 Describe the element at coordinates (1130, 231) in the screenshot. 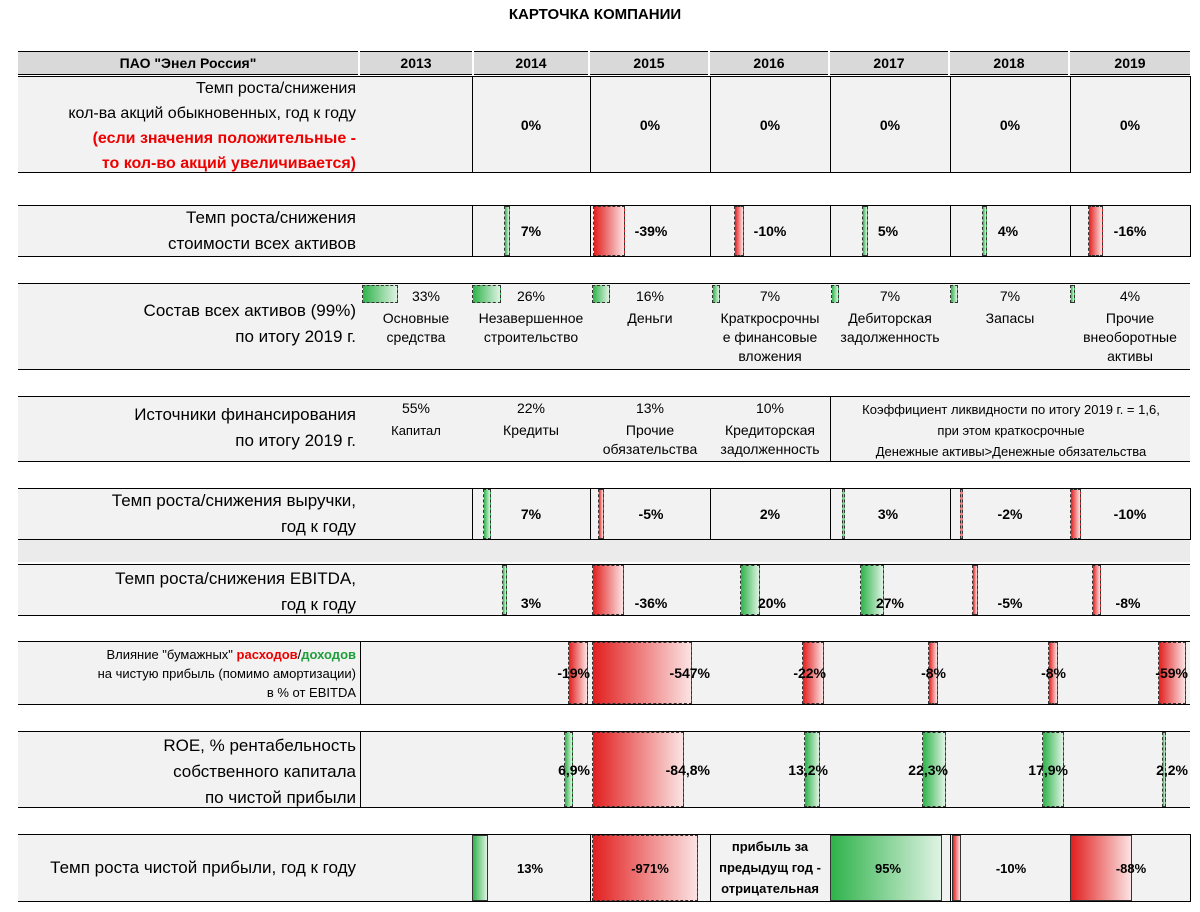

I see `assets-growth-value-2019: -16%` at that location.